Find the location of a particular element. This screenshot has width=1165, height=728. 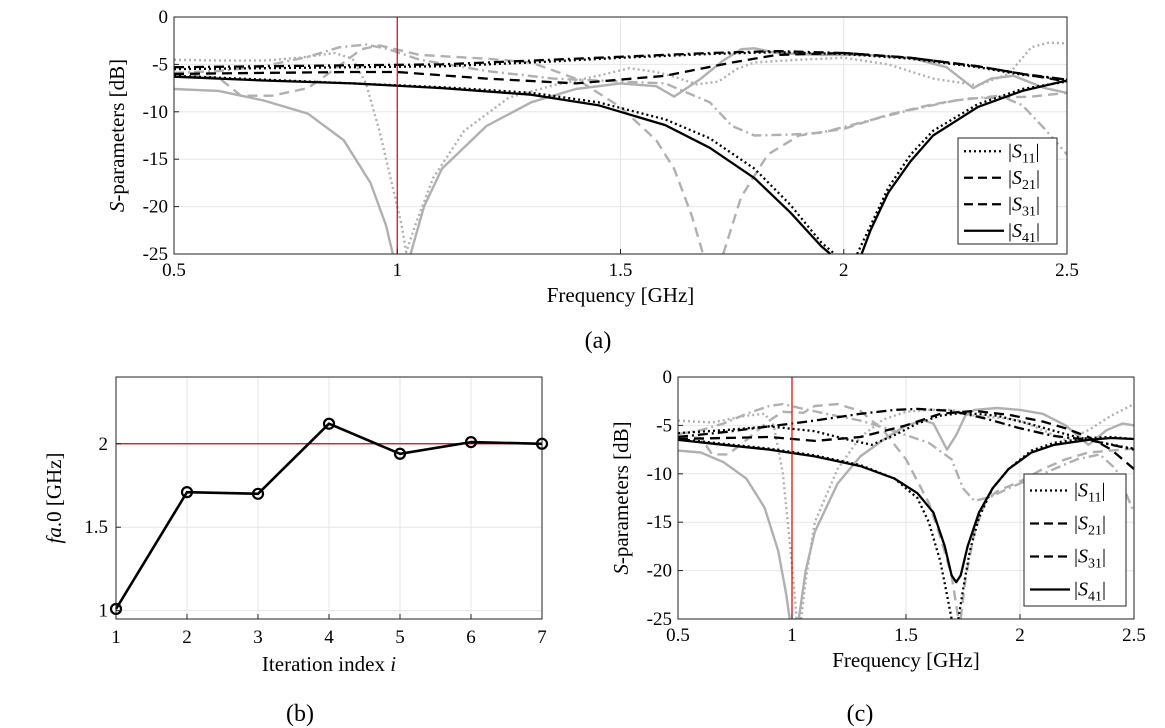

x-tick-label: 4 is located at coordinates (329, 637).